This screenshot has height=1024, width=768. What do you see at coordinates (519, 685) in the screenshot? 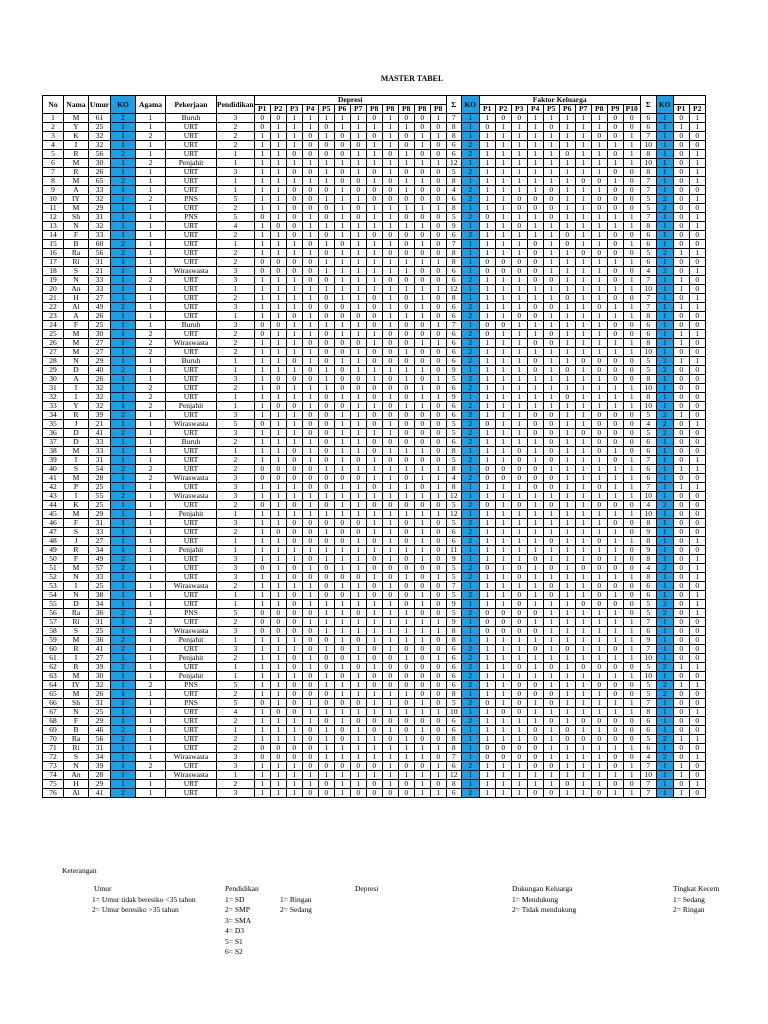
I see `cell-faktor-p3: 0` at bounding box center [519, 685].